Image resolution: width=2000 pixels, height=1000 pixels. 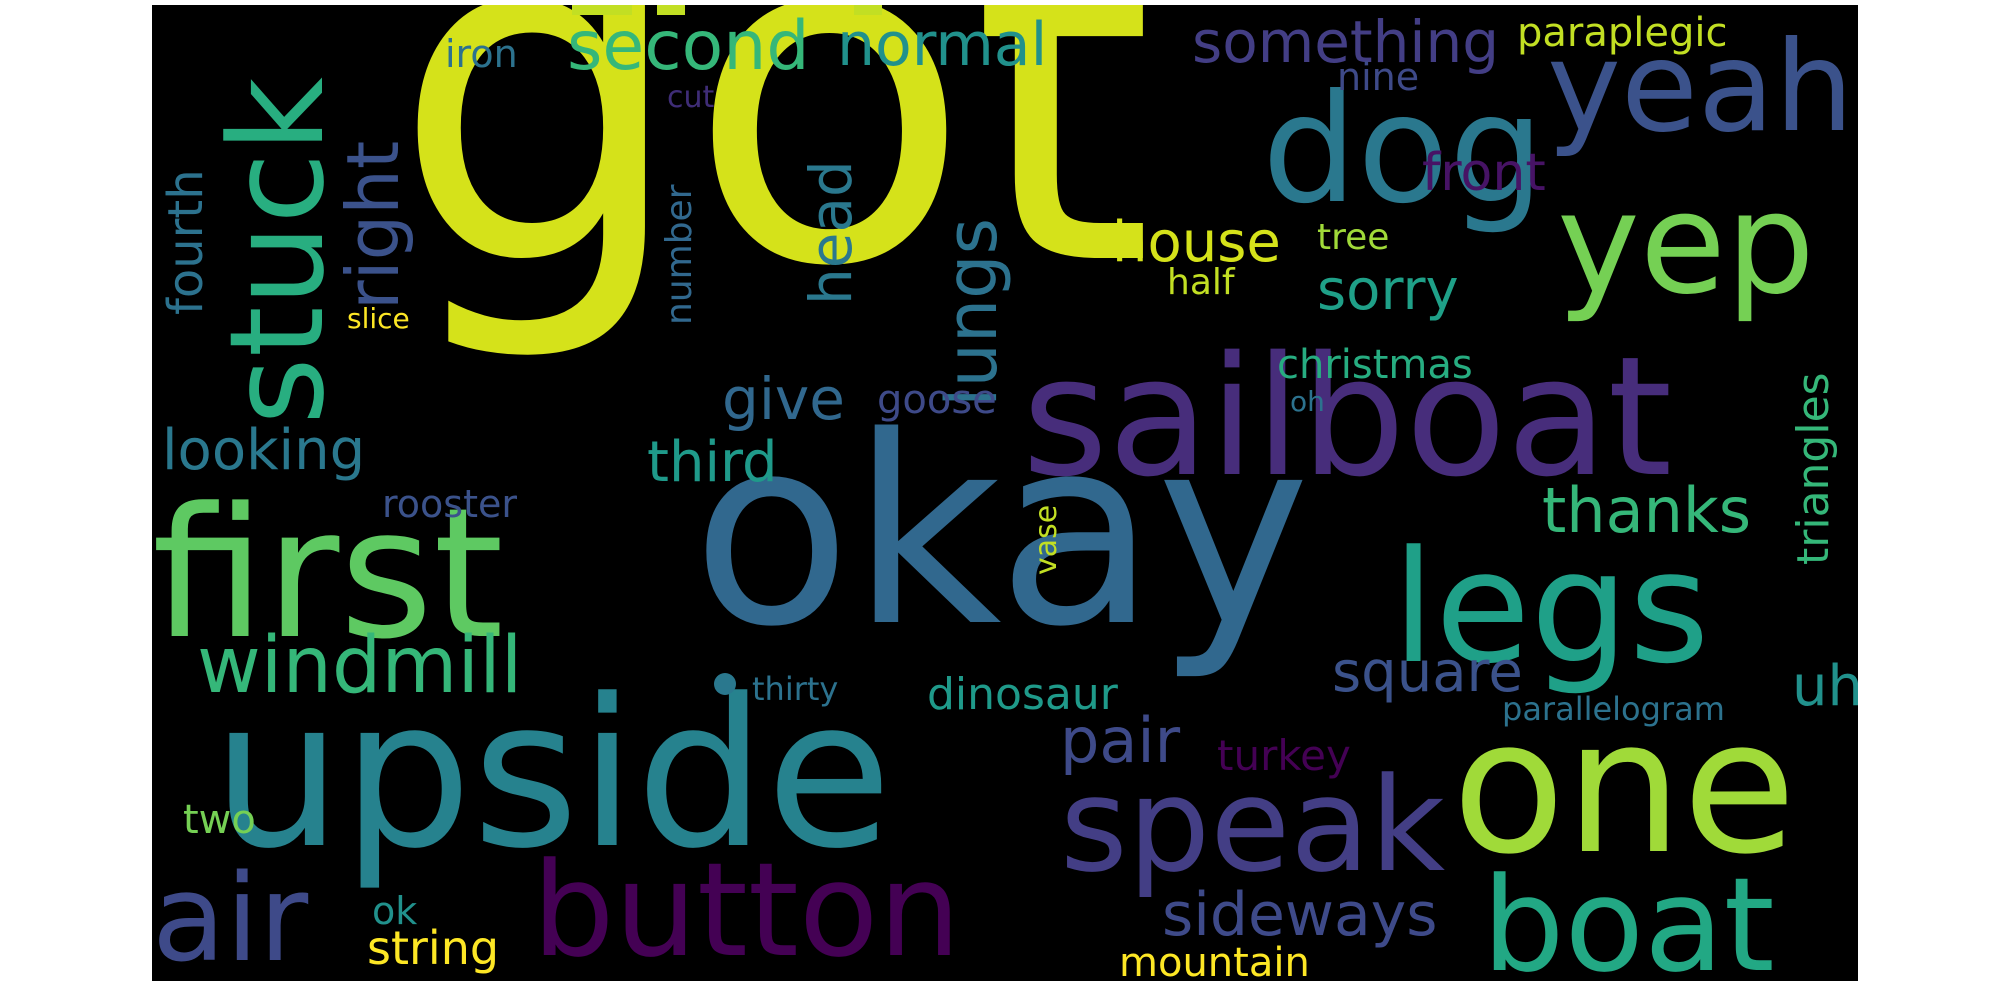 What do you see at coordinates (1346, 42) in the screenshot?
I see `word-something: something` at bounding box center [1346, 42].